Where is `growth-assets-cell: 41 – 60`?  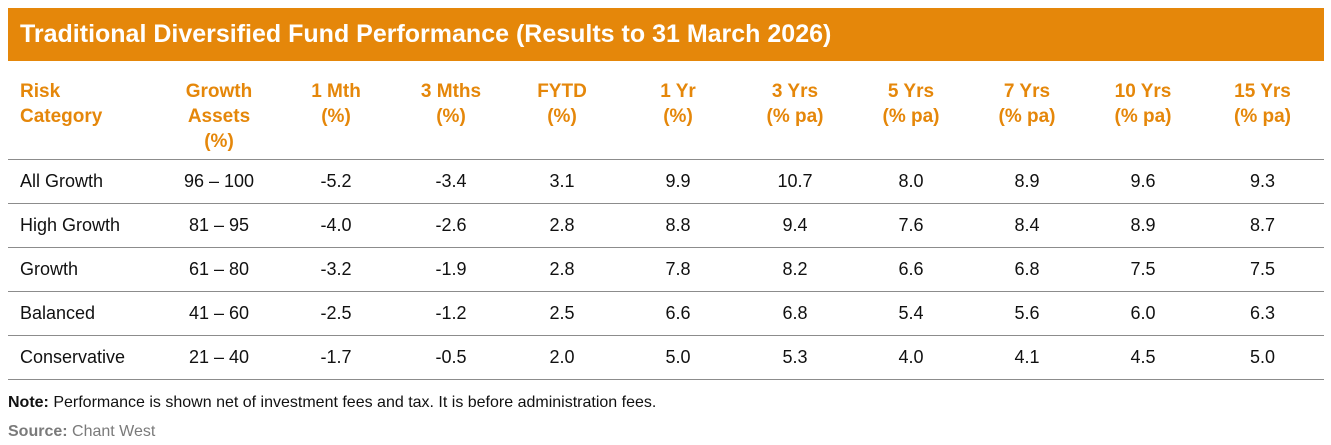 growth-assets-cell: 41 – 60 is located at coordinates (219, 313).